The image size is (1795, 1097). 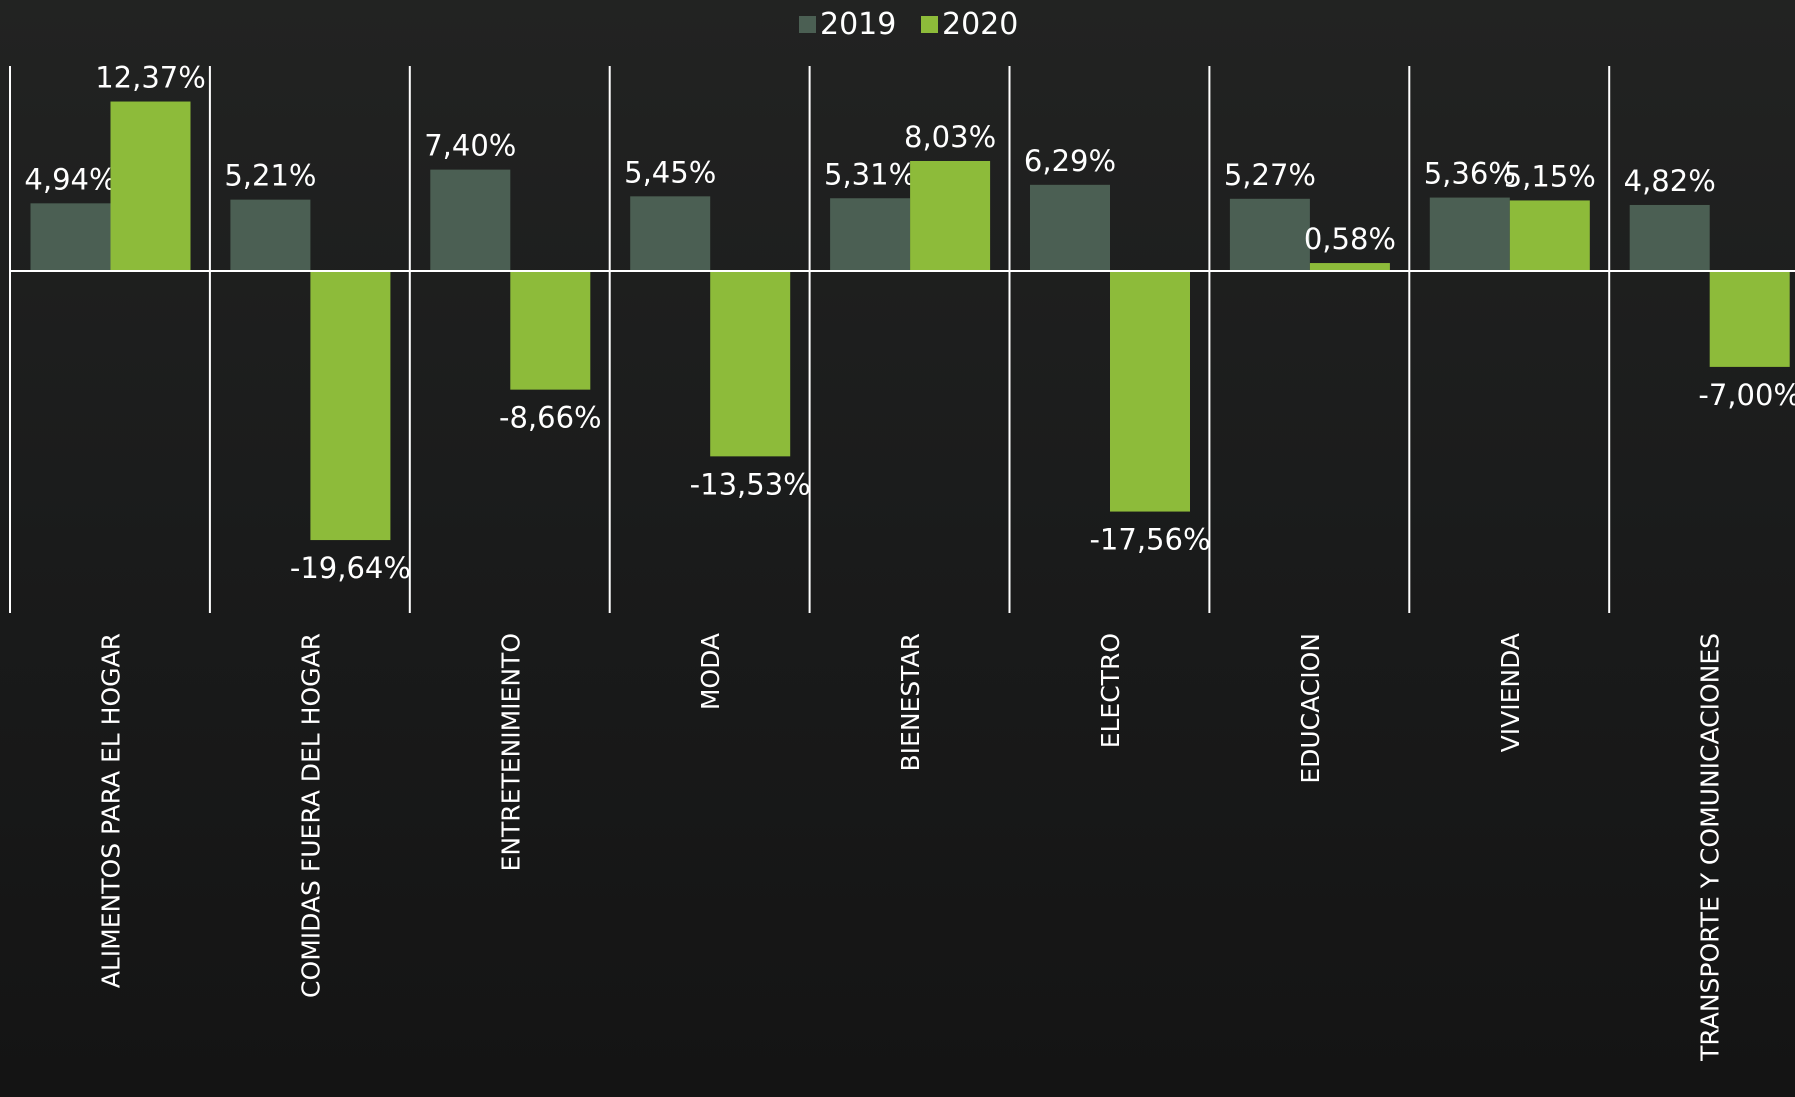 What do you see at coordinates (470, 146) in the screenshot?
I see `value-label: 7,40%` at bounding box center [470, 146].